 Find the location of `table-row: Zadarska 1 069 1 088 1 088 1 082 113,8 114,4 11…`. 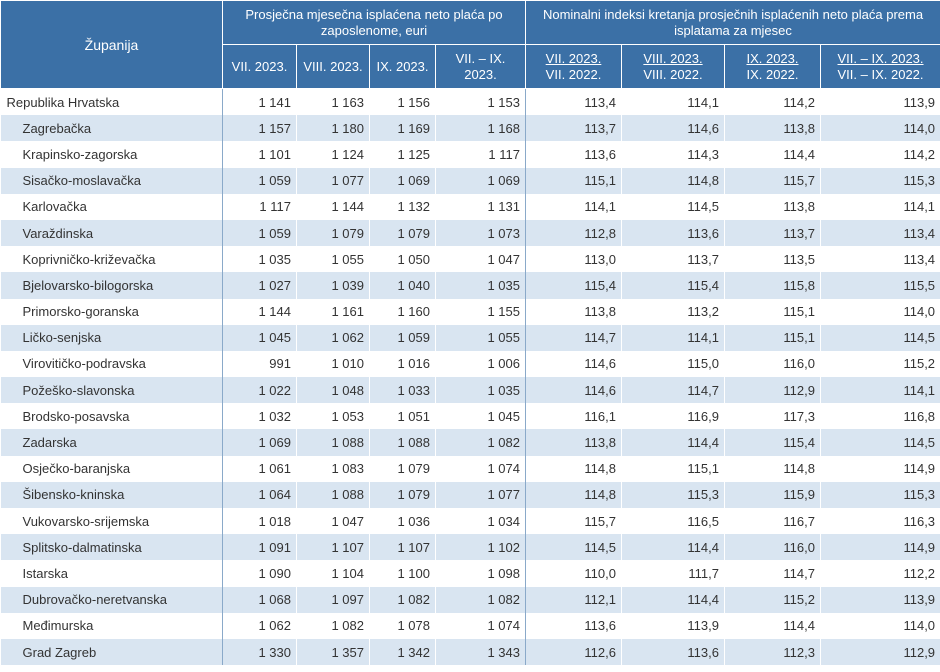

table-row: Zadarska 1 069 1 088 1 088 1 082 113,8 114,4 11… is located at coordinates (470, 442).